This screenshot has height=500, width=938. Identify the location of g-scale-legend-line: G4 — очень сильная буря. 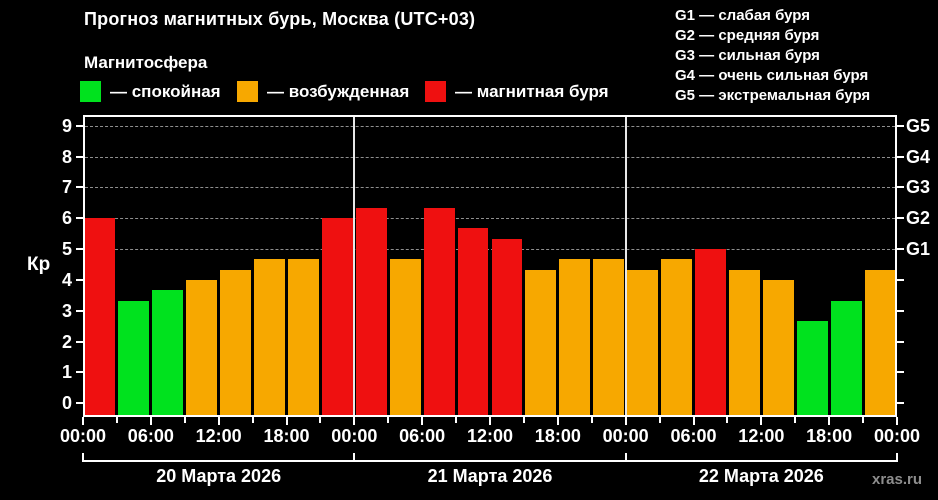
(772, 75).